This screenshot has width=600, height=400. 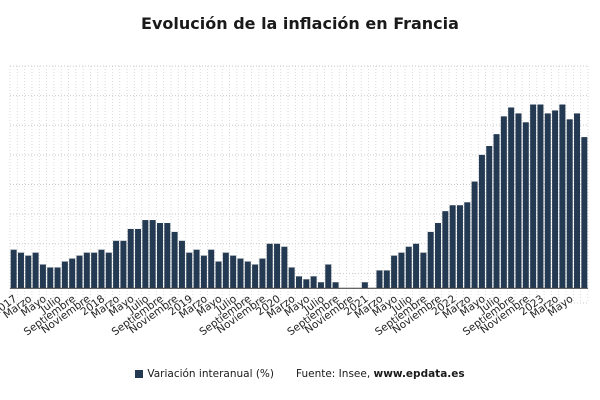 What do you see at coordinates (210, 374) in the screenshot?
I see `legend-series-label: Variación interanual (%)` at bounding box center [210, 374].